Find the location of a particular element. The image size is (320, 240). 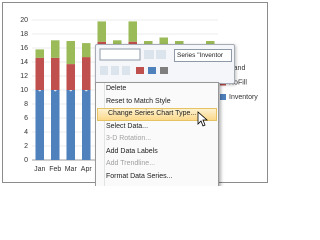

y-tick-label: 4 is located at coordinates (26, 132).